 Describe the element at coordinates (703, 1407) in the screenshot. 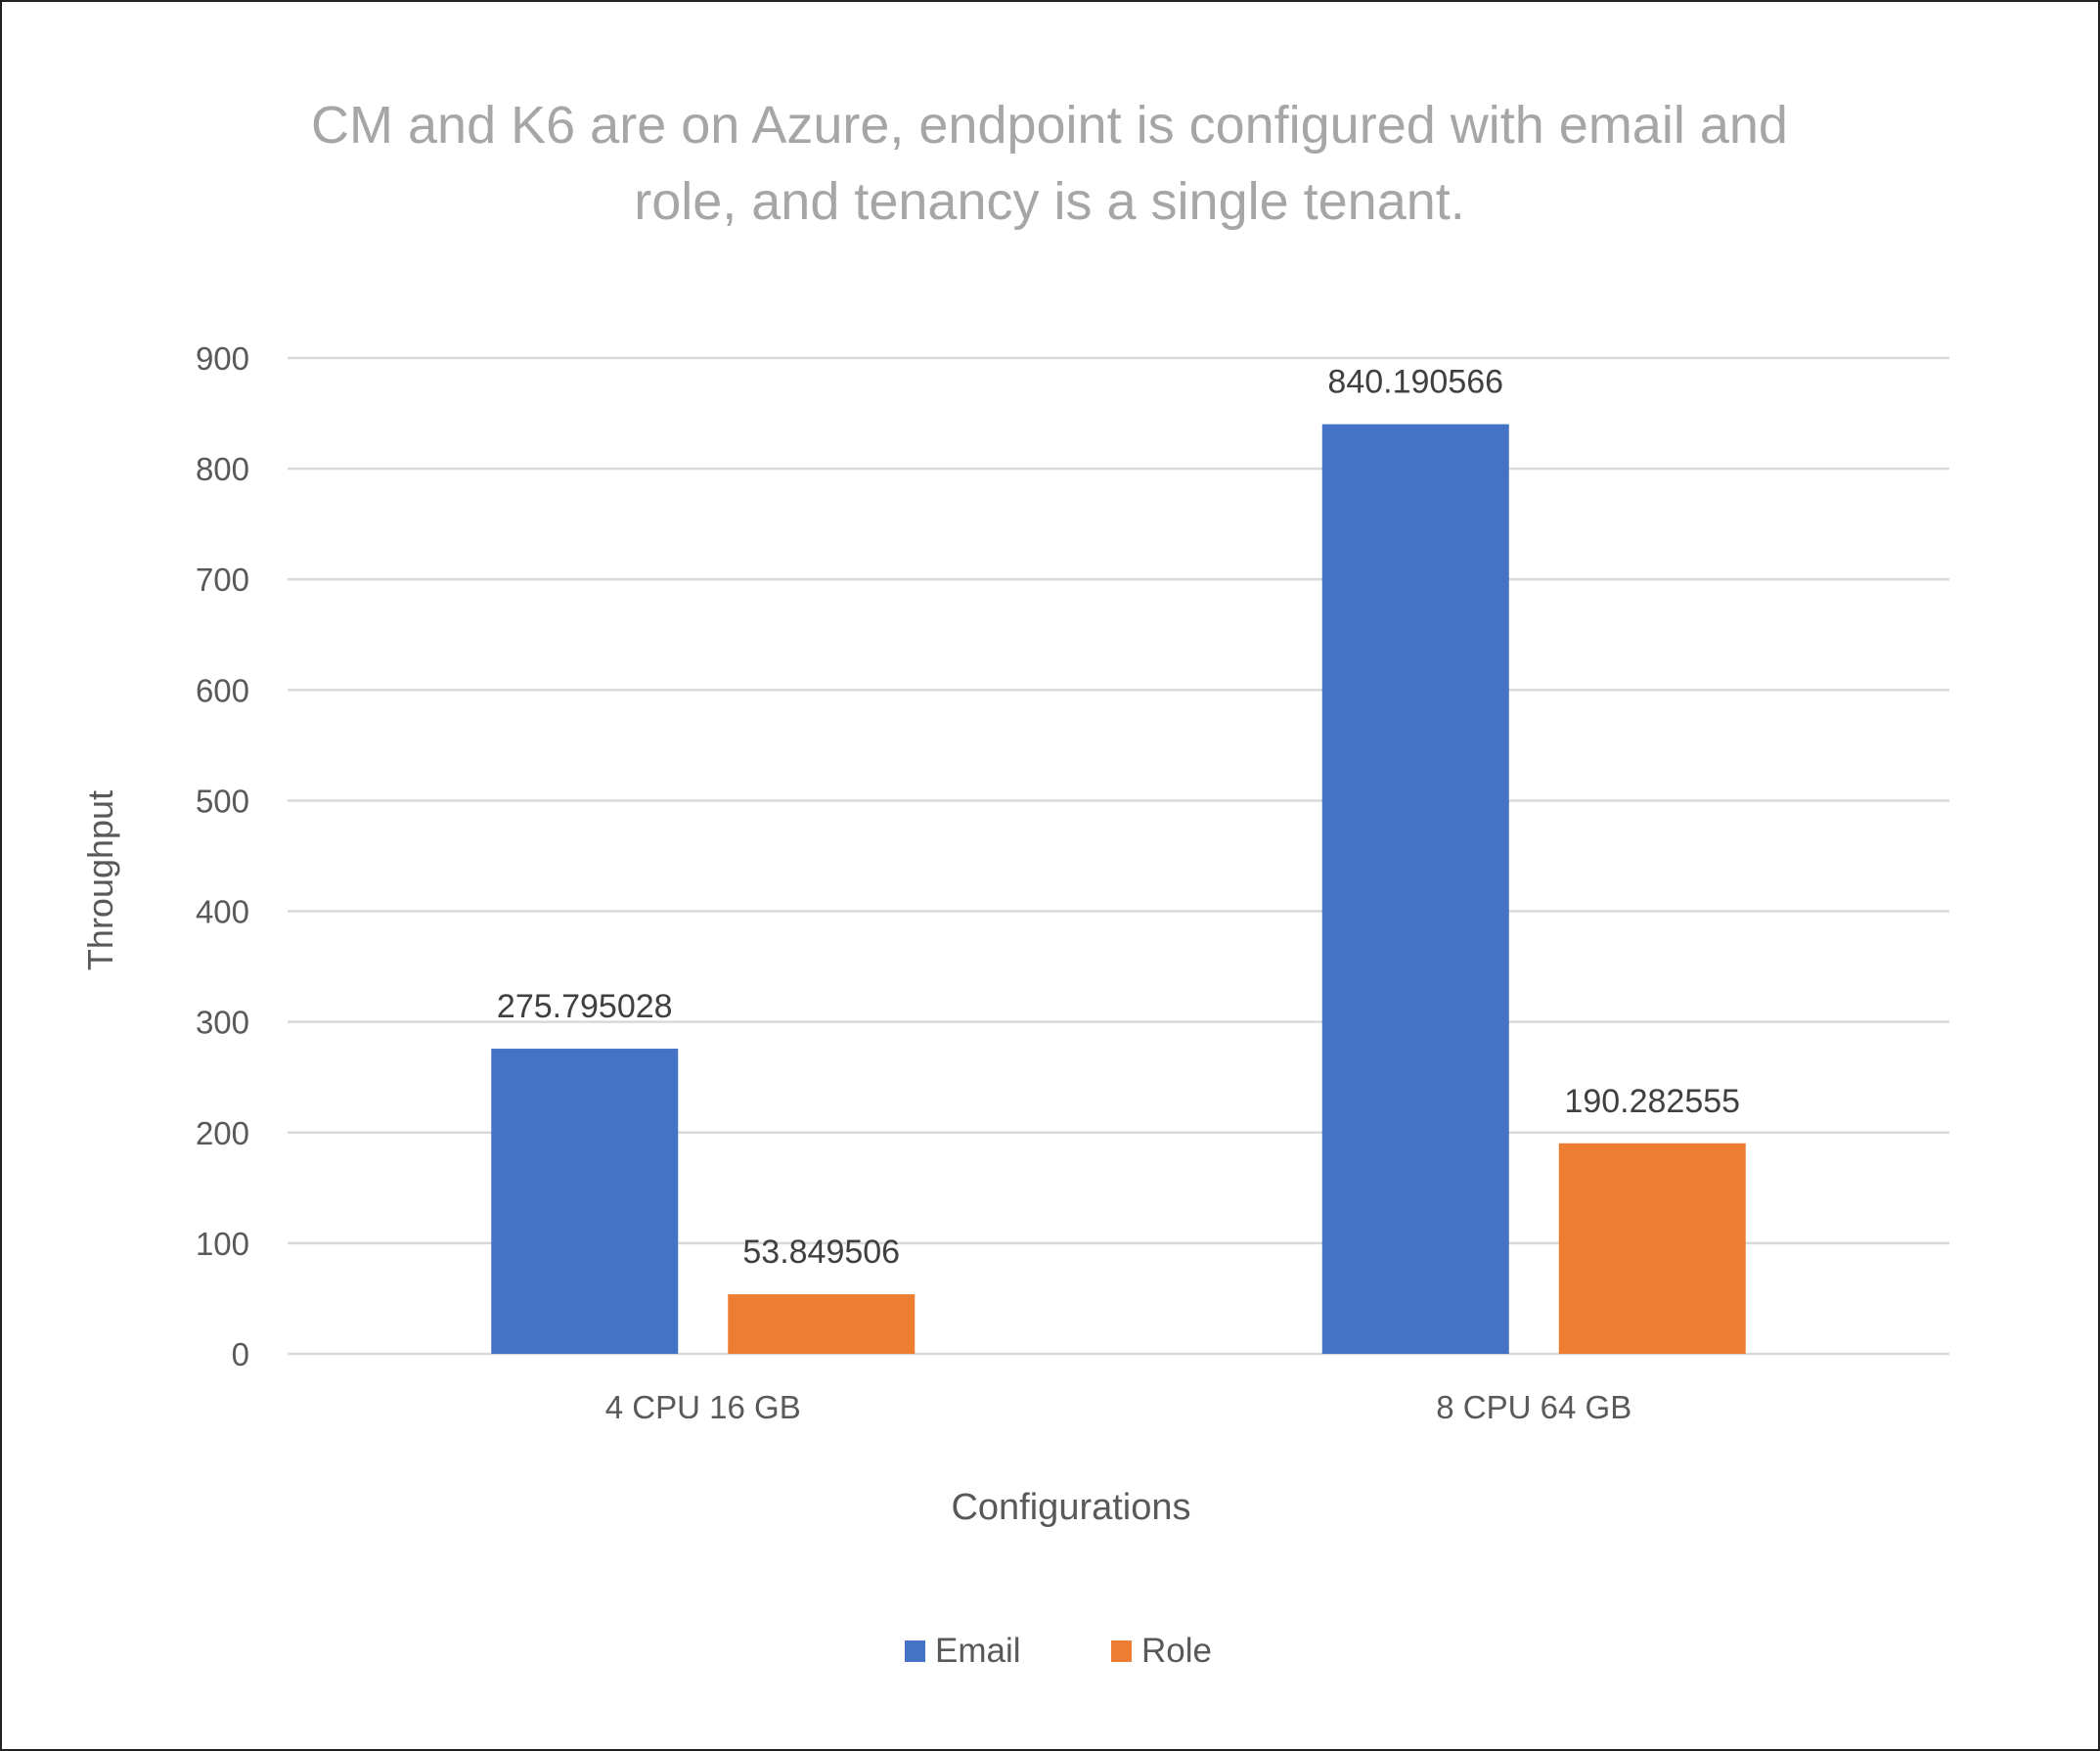

I see `x-tick-label: 4 CPU 16 GB` at that location.